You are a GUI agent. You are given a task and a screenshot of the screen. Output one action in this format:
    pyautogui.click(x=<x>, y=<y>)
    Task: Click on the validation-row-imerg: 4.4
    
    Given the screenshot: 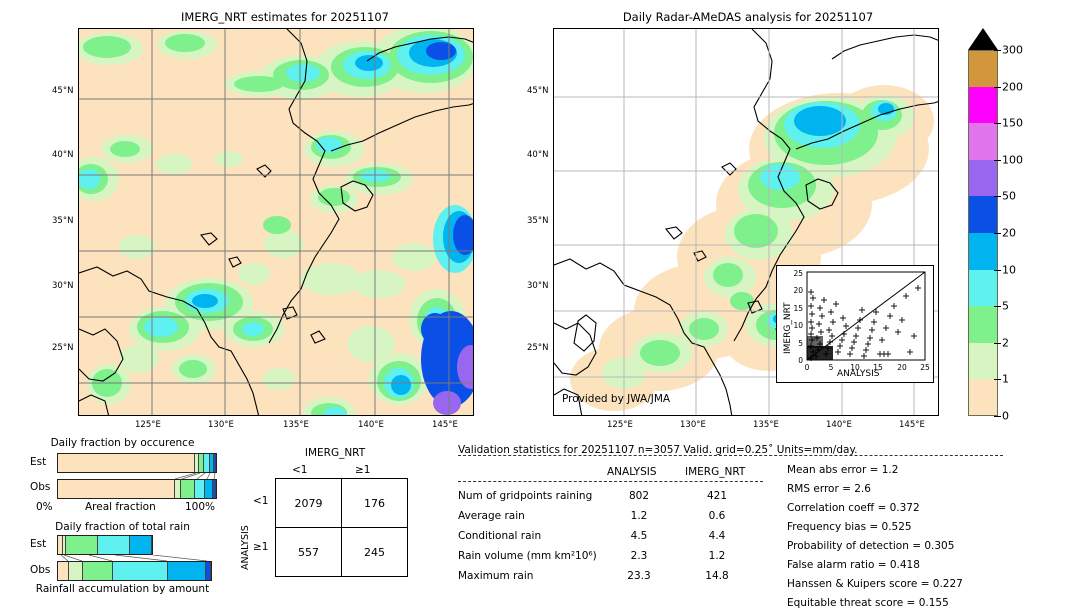 What is the action you would take?
    pyautogui.click(x=717, y=536)
    